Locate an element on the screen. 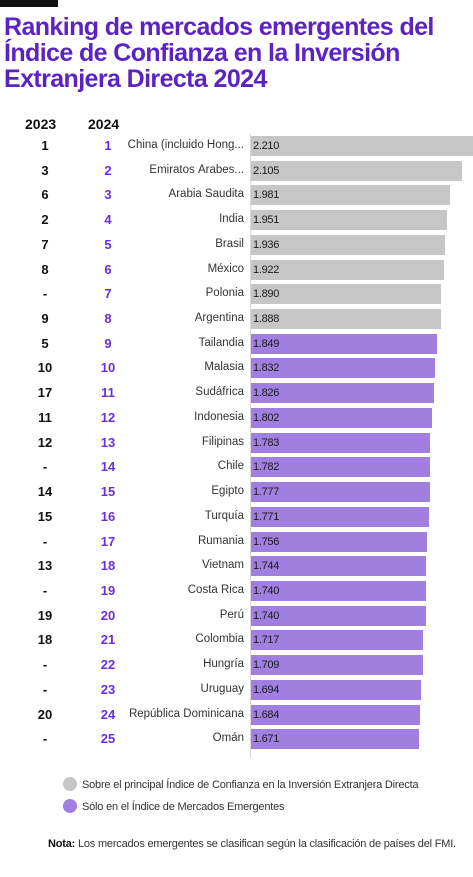 The width and height of the screenshot is (473, 877). table-row: 6 3 Arabia Saudita 1.981 is located at coordinates (236, 195).